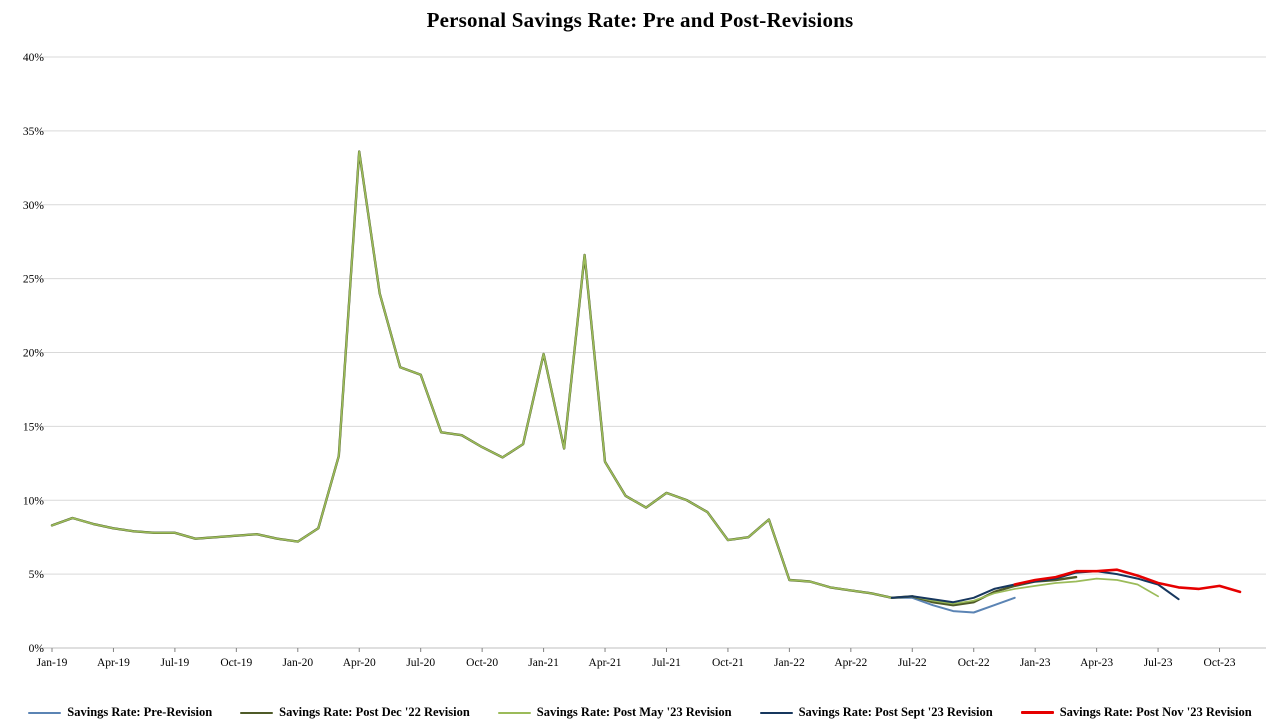 This screenshot has height=727, width=1280. Describe the element at coordinates (482, 663) in the screenshot. I see `x-tick-label: Oct-20` at that location.